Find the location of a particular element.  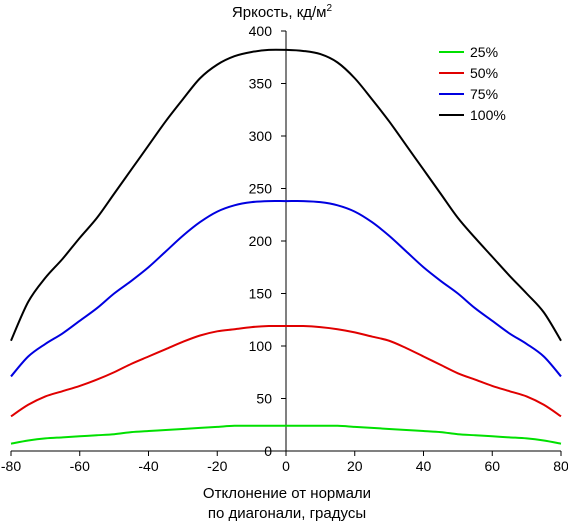

x-tick-label: 40 is located at coordinates (424, 466).